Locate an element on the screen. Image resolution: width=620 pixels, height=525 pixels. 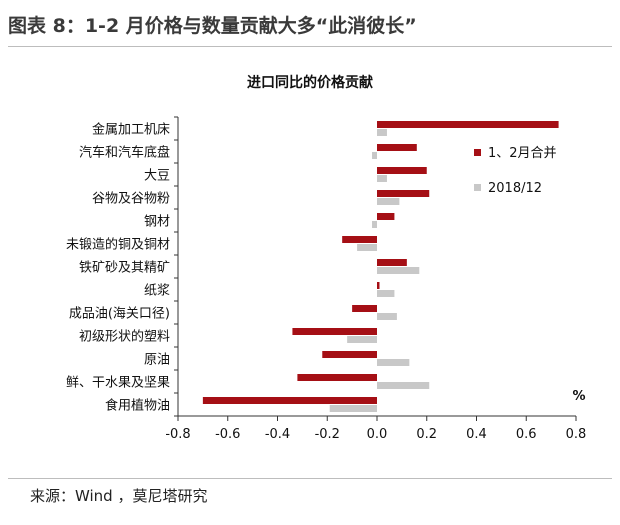
category-label: 初级形状的塑料 is located at coordinates (124, 337).